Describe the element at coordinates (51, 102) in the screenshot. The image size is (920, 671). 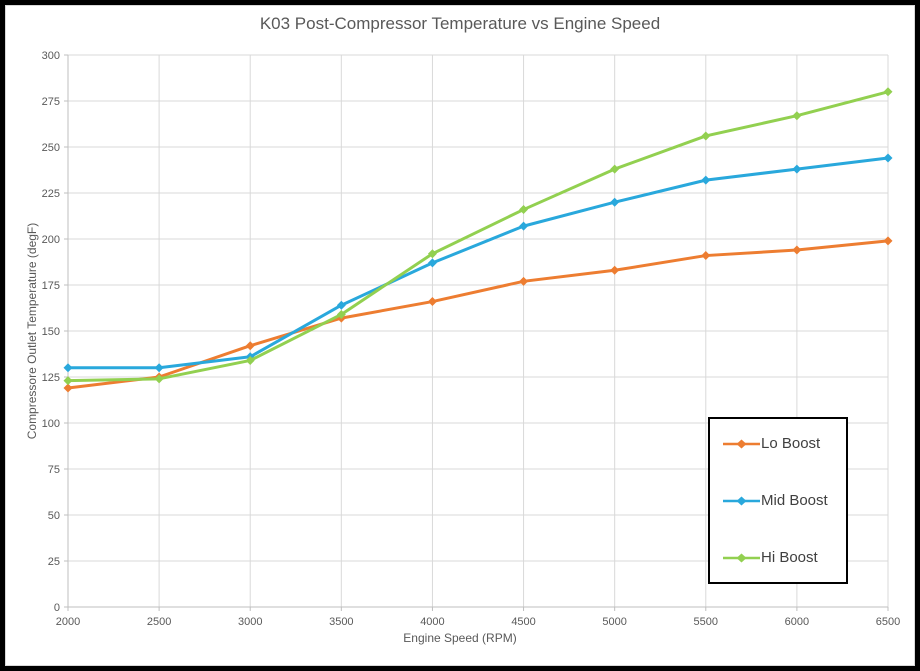
I see `y-tick-label: 275` at that location.